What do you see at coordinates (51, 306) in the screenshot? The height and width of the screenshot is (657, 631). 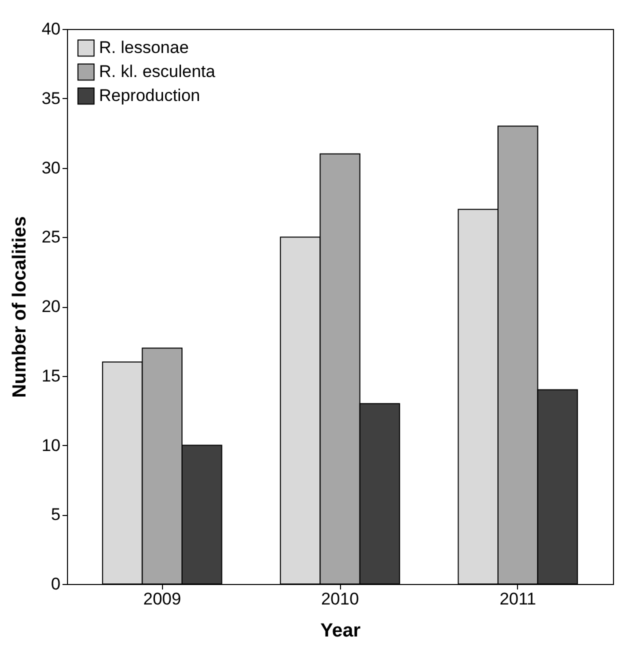 I see `y-tick-label: 20` at bounding box center [51, 306].